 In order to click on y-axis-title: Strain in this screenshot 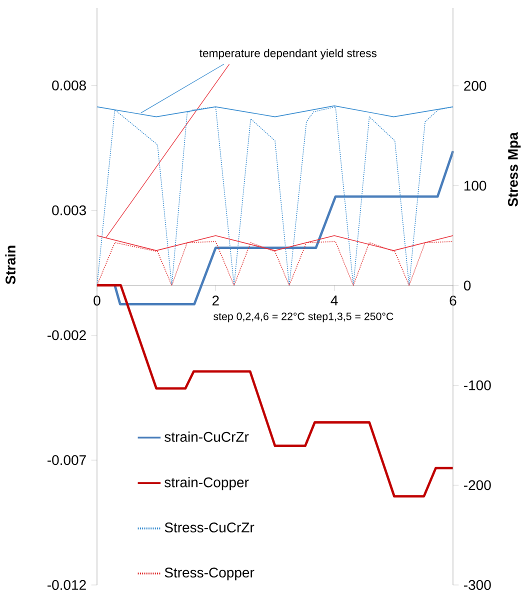, I will do `click(10, 265)`.